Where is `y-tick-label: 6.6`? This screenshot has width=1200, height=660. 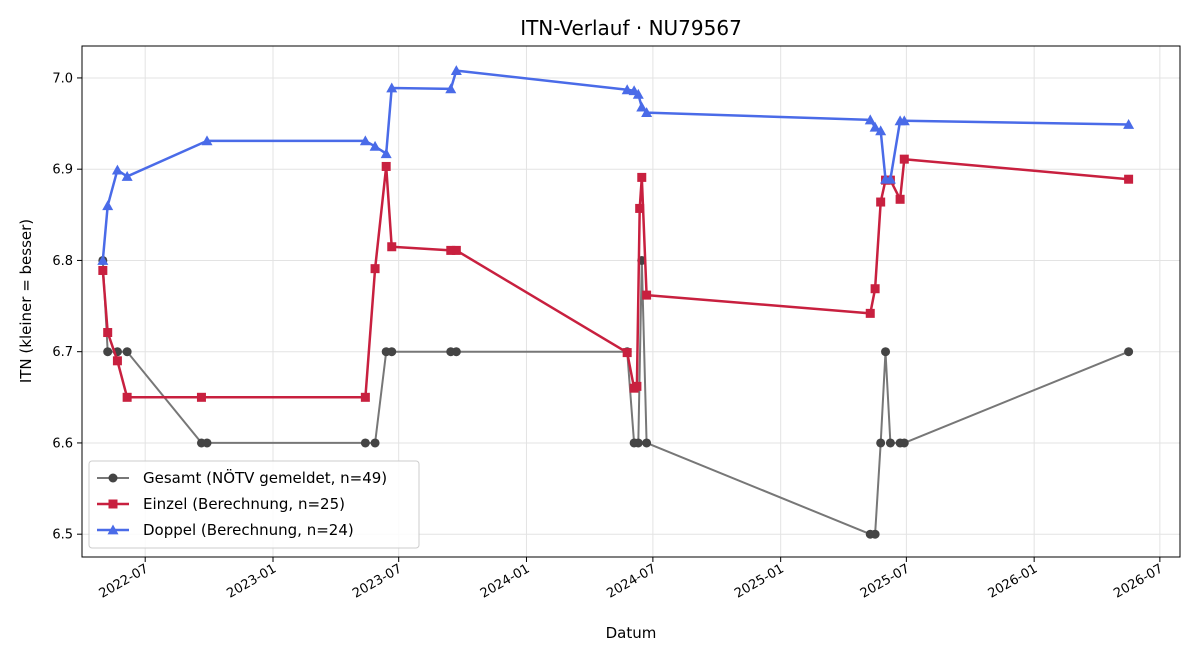
y-tick-label: 6.6 is located at coordinates (62, 443).